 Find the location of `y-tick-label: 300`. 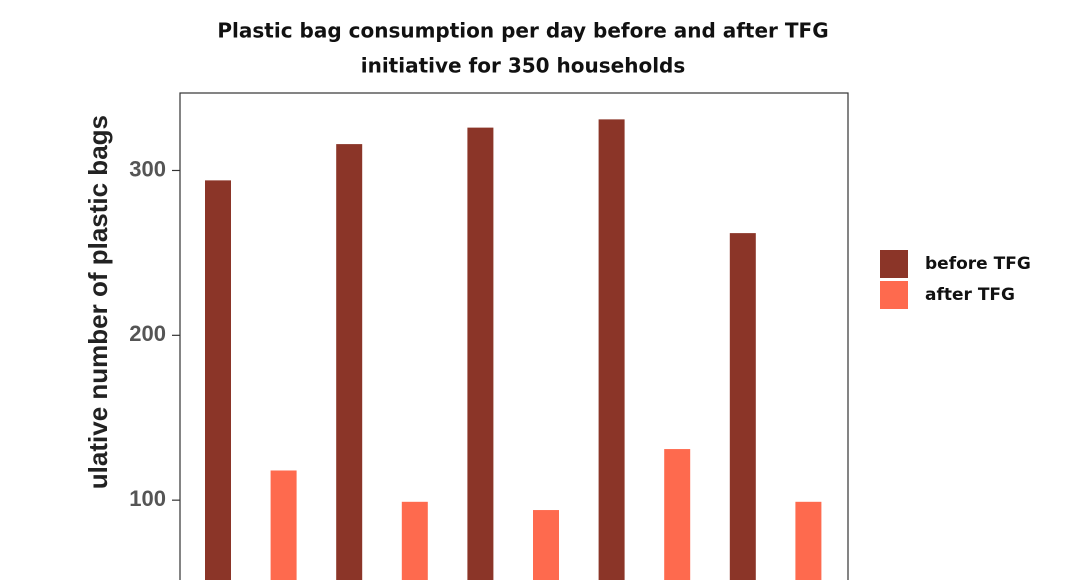

y-tick-label: 300 is located at coordinates (147, 168).